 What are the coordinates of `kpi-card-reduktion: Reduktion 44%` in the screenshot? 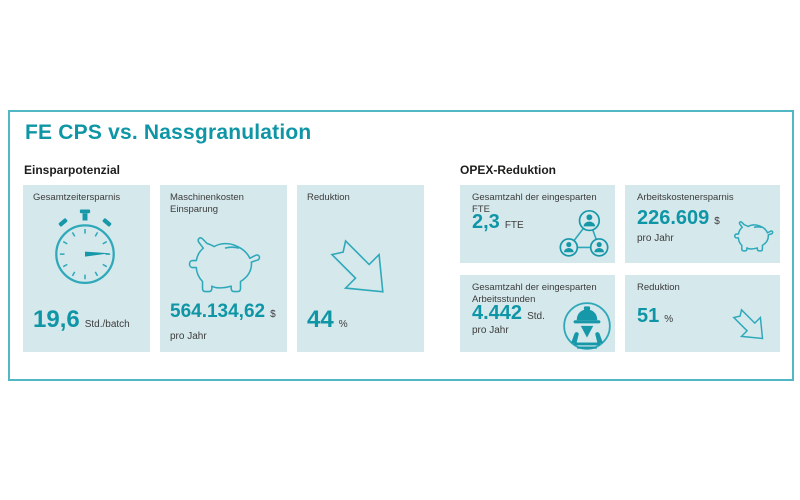 It's located at (360, 268).